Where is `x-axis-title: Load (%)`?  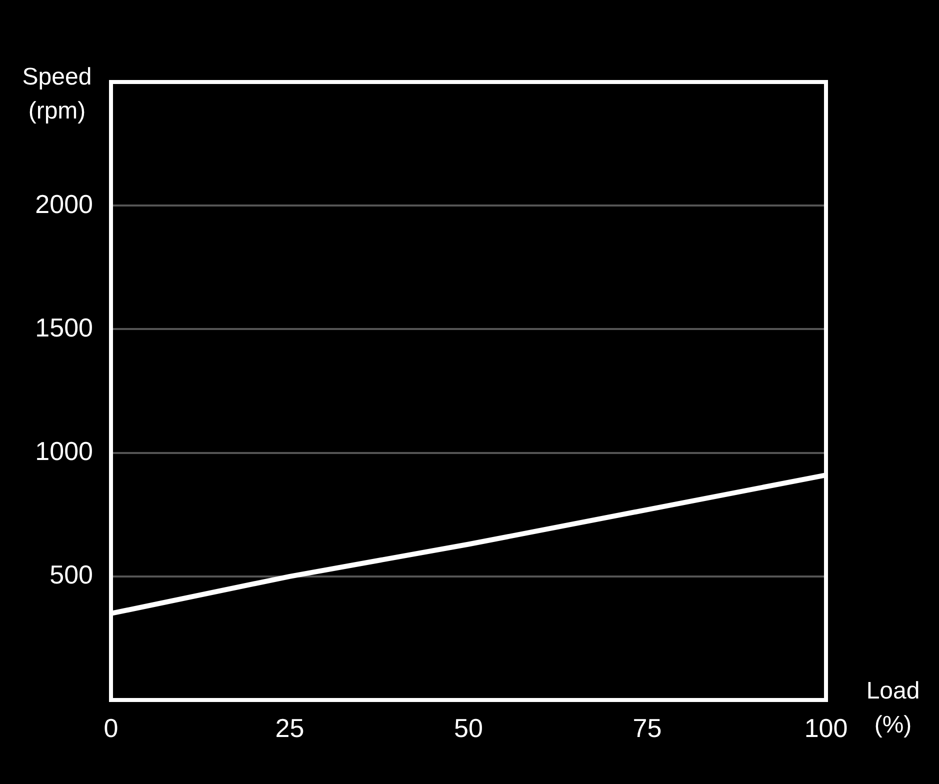 x-axis-title: Load (%) is located at coordinates (893, 708).